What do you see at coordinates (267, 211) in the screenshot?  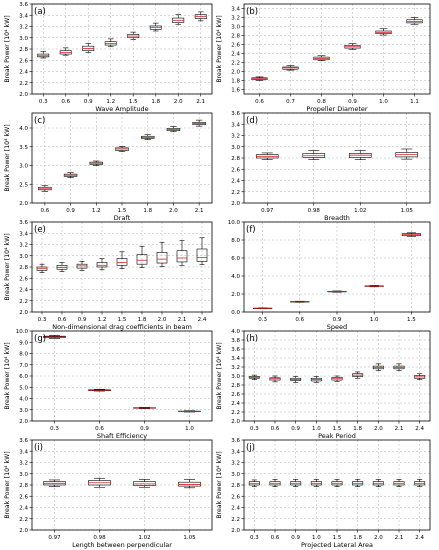 I see `x-tick-label: 0.97` at bounding box center [267, 211].